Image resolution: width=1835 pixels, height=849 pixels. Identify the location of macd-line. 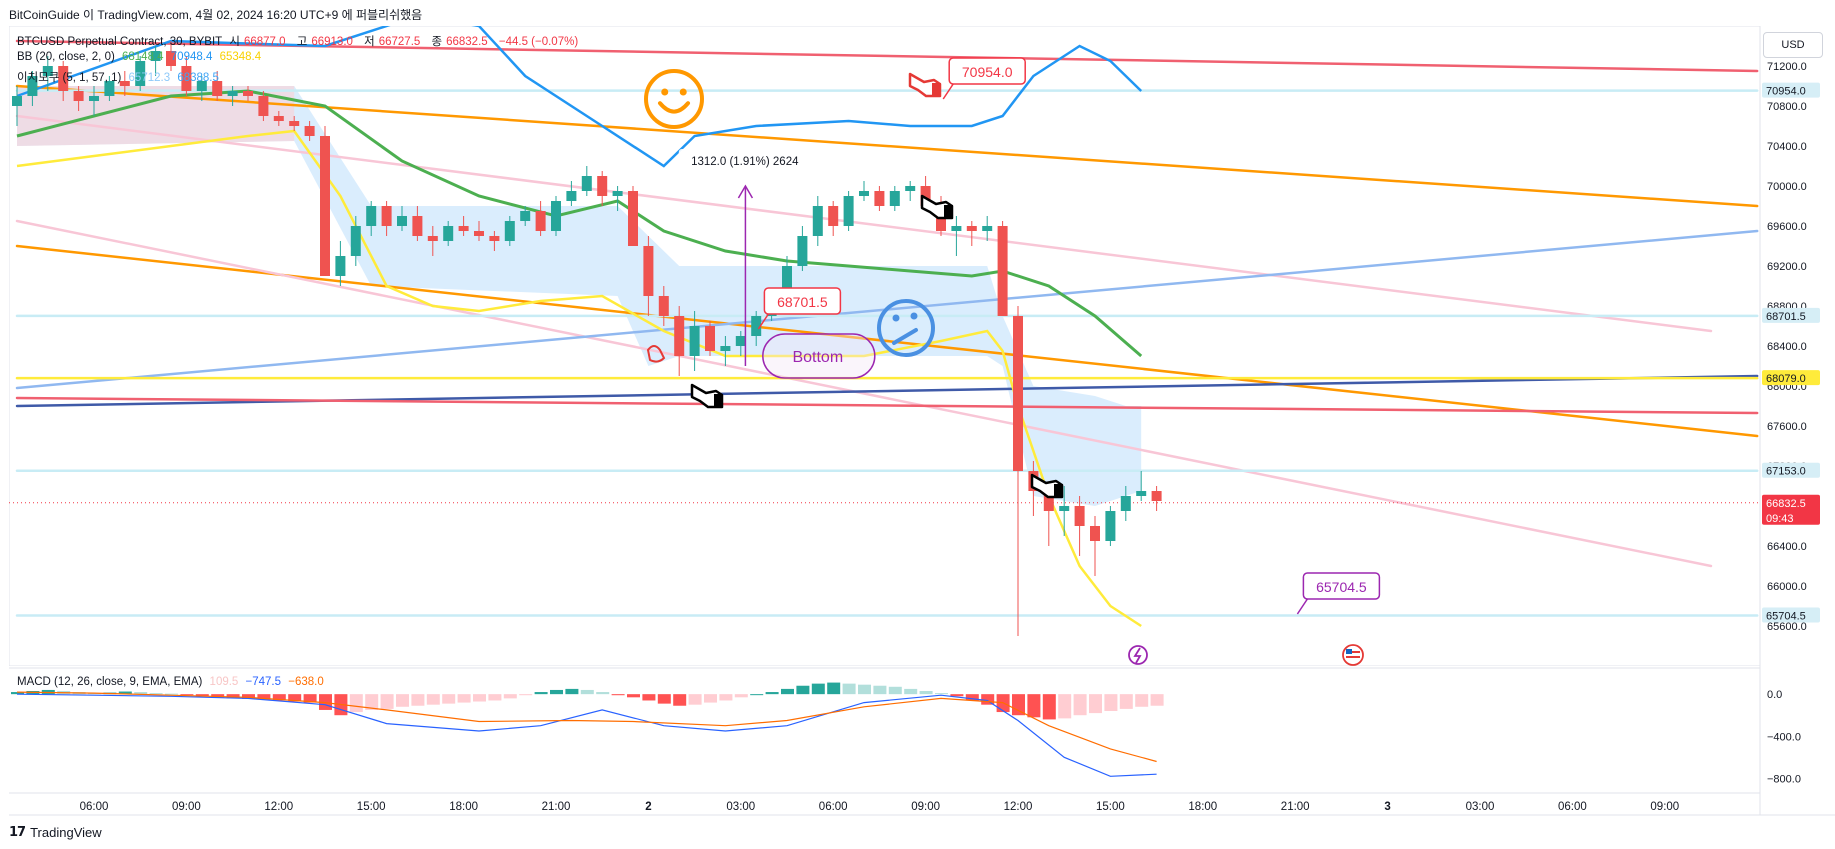
(586, 735).